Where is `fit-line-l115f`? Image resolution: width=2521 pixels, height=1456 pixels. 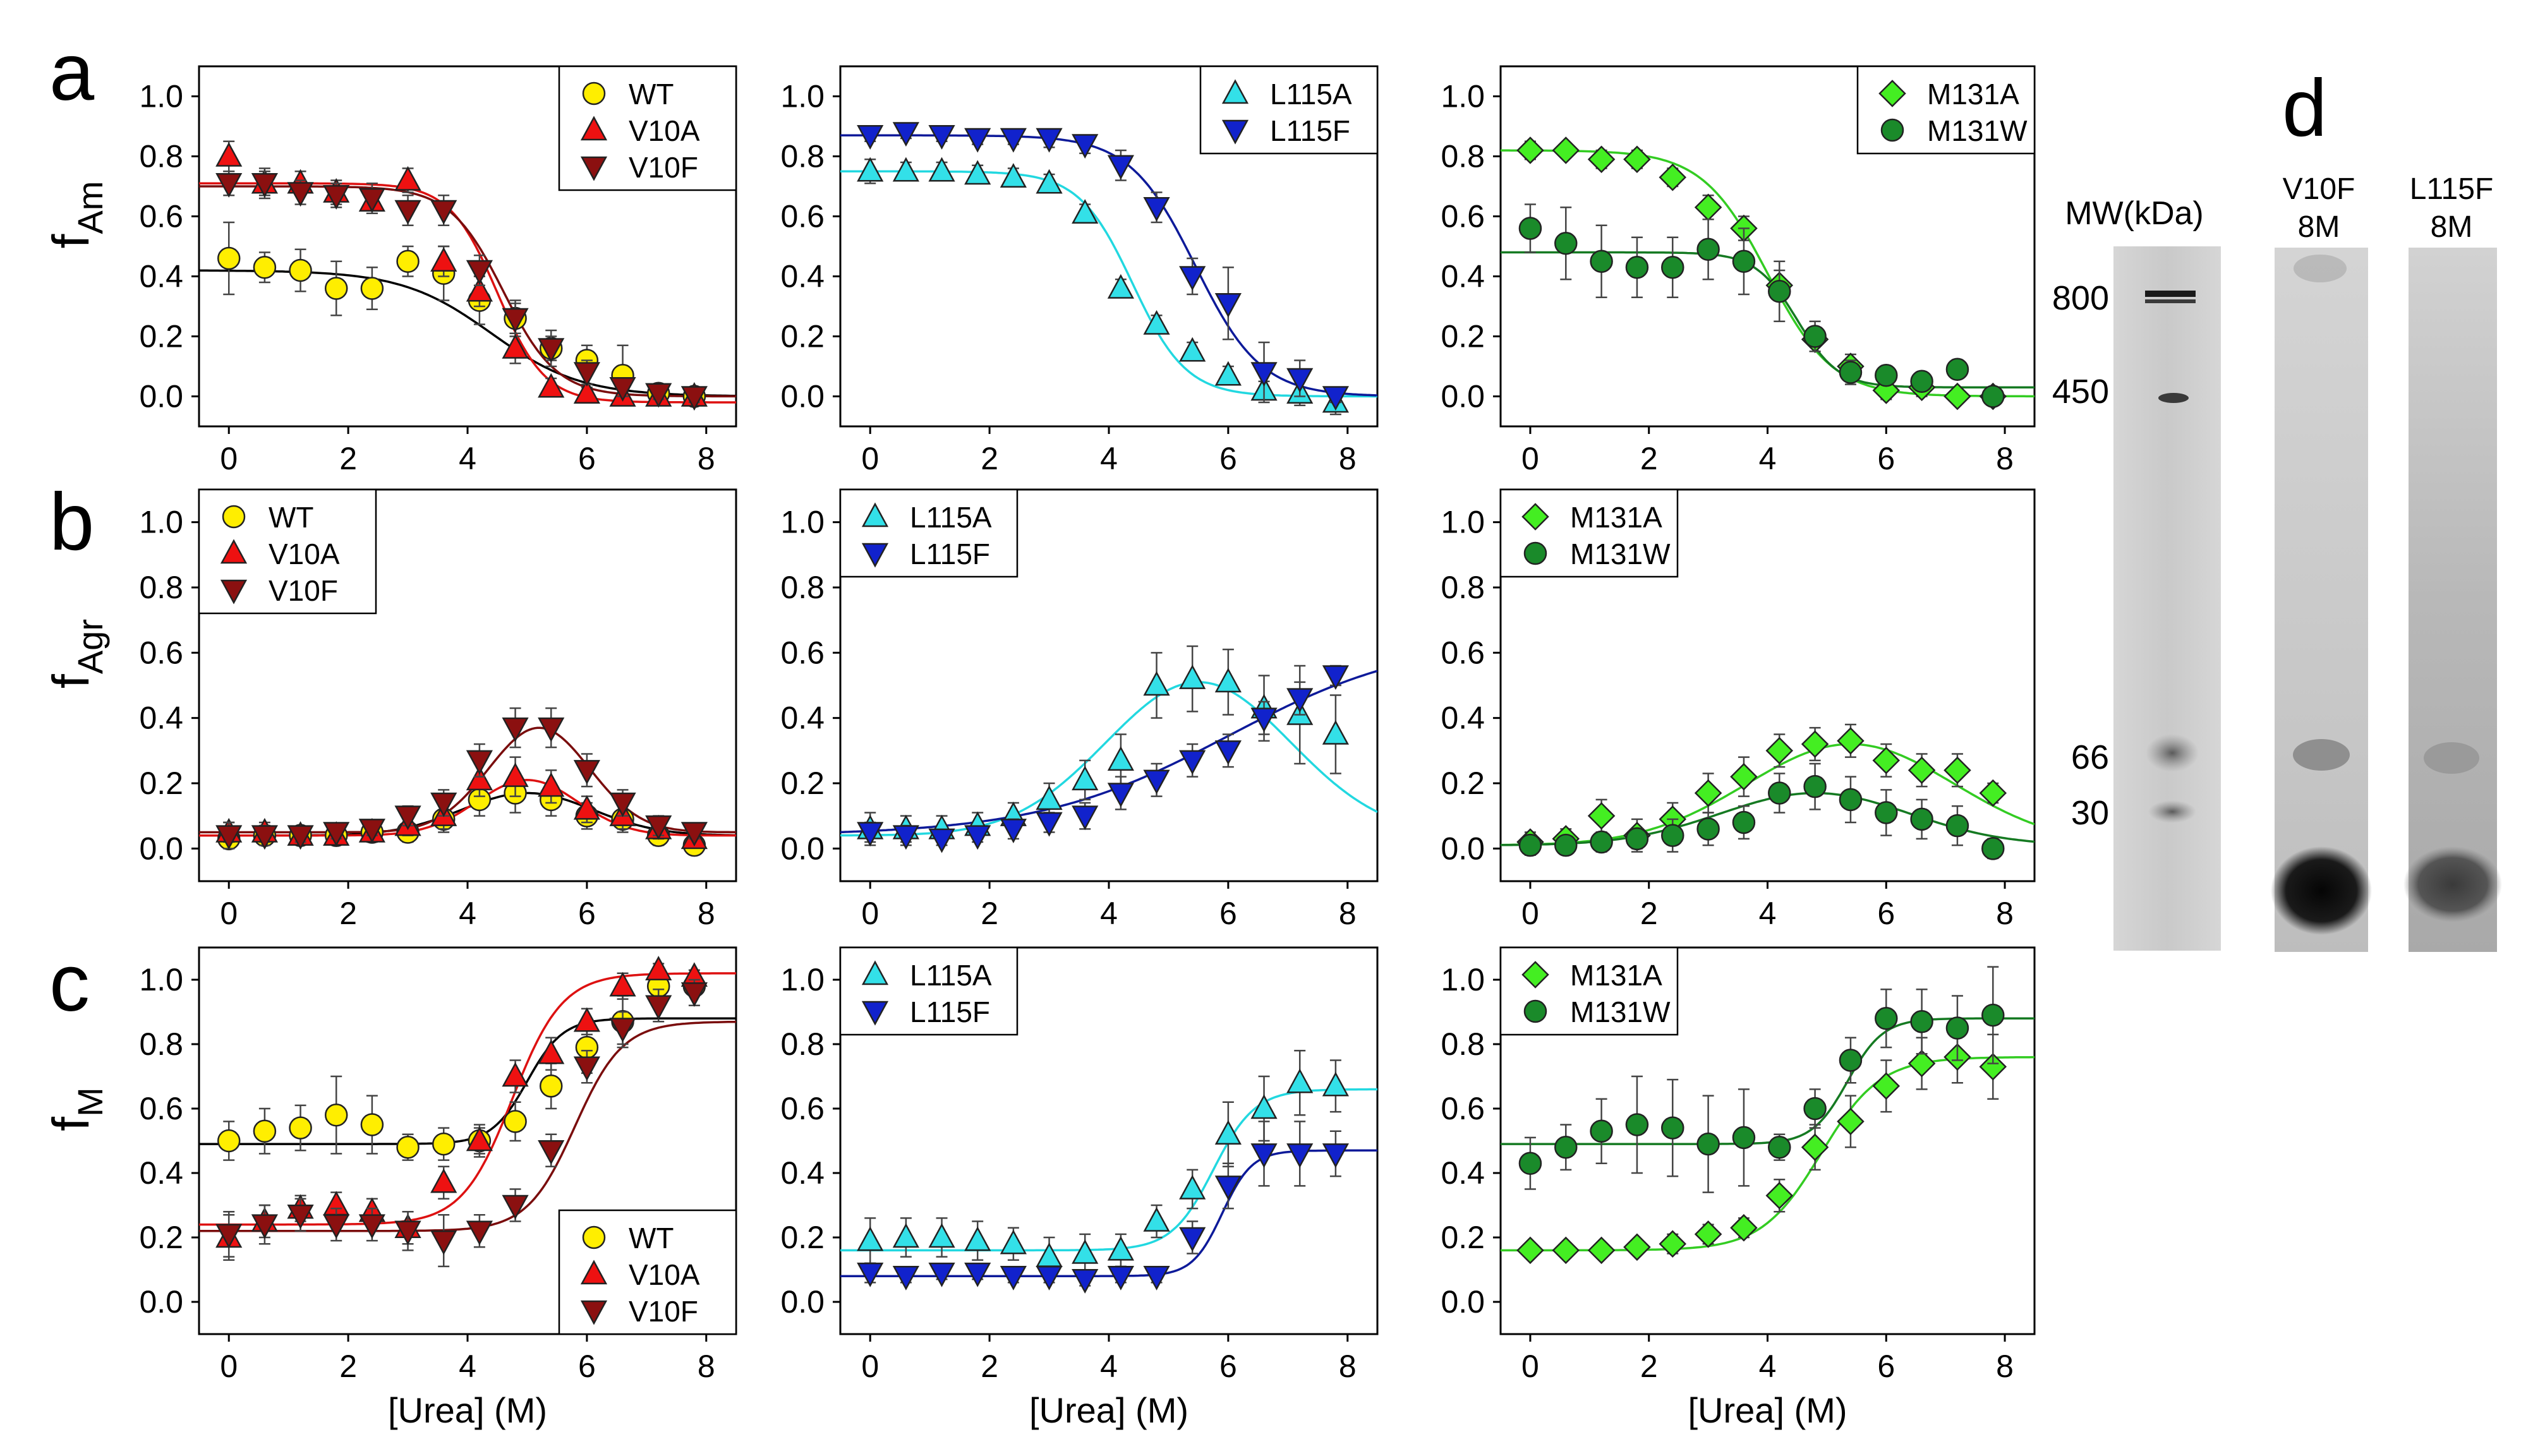
fit-line-l115f is located at coordinates (1108, 1213).